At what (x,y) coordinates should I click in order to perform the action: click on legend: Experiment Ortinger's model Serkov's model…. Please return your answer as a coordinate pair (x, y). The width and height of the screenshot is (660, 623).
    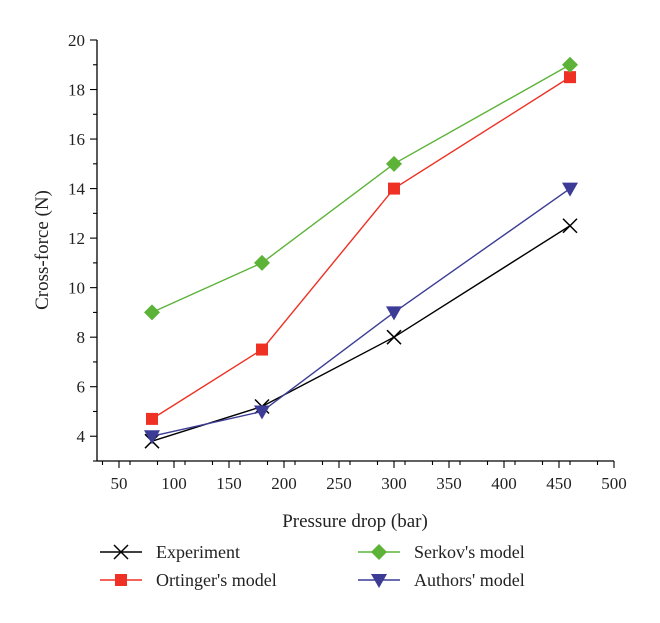
    Looking at the image, I should click on (312, 566).